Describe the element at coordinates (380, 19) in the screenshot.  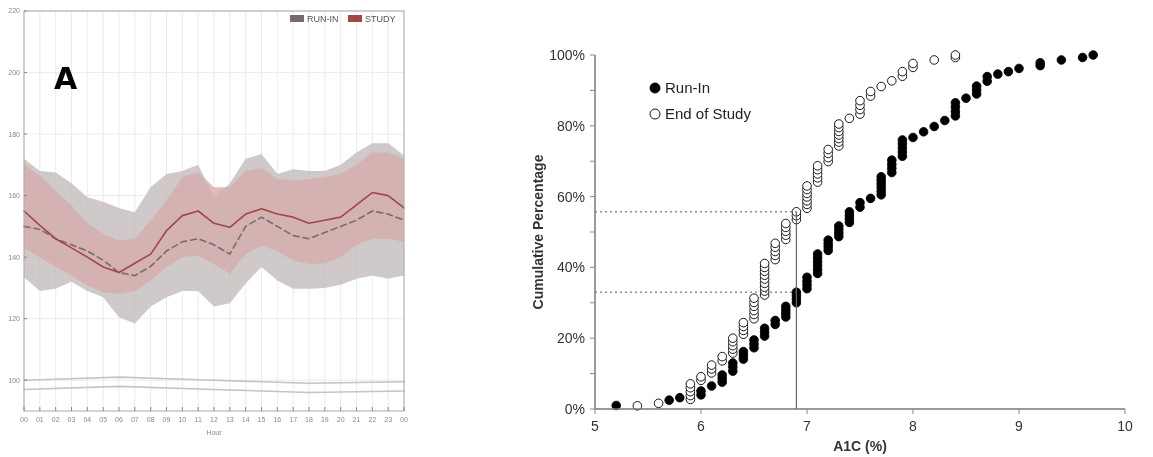
I see `legend-label: STUDY` at that location.